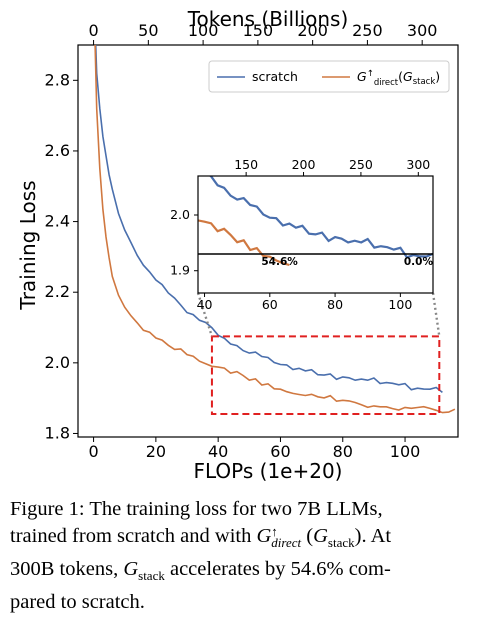 The width and height of the screenshot is (493, 617). Describe the element at coordinates (274, 532) in the screenshot. I see `caption-arrow: ↑` at that location.